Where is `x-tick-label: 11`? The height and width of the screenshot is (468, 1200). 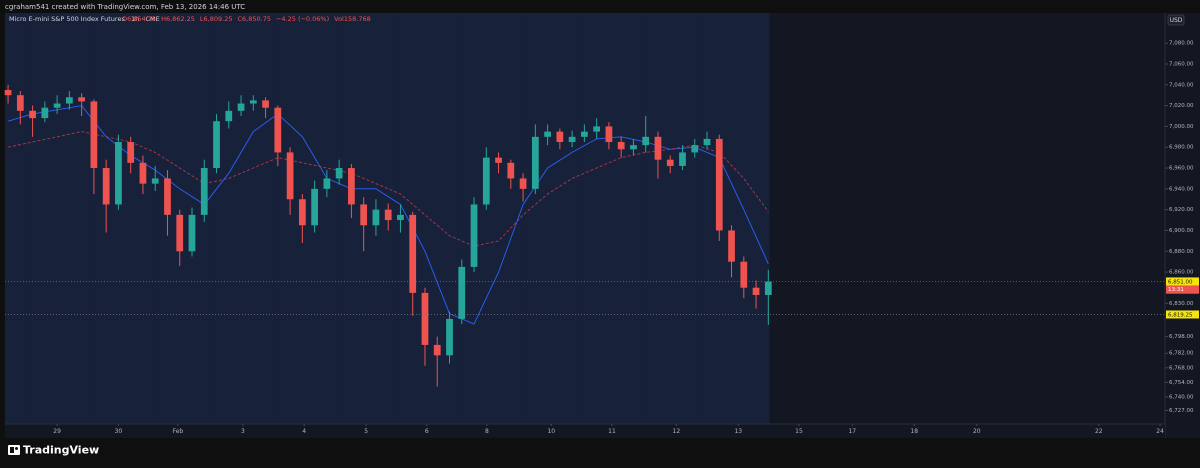
x-tick-label: 11 is located at coordinates (612, 431).